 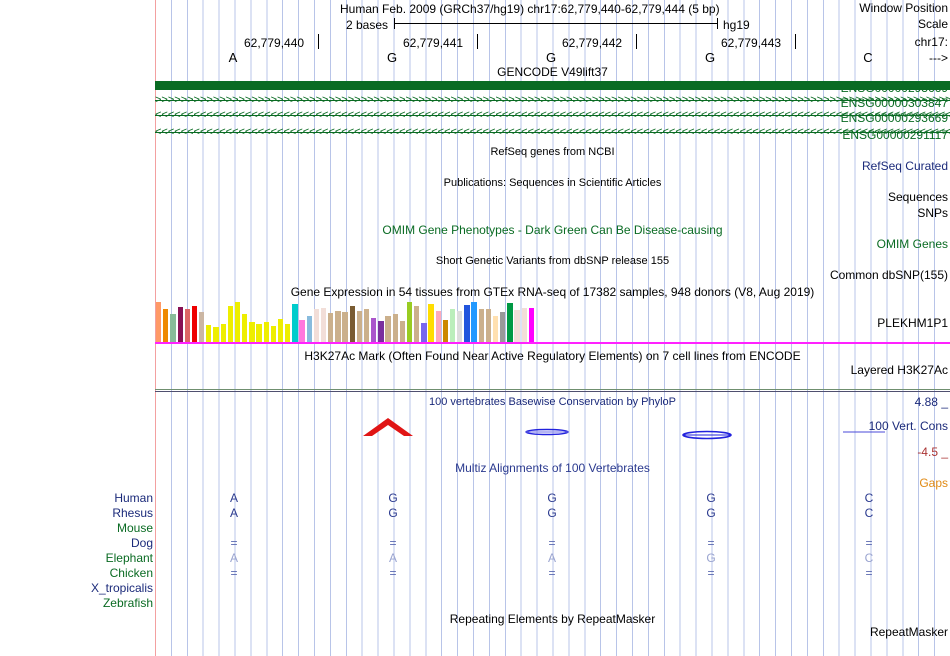 I want to click on multiz-species-label-dog: Dog, so click(x=141, y=543).